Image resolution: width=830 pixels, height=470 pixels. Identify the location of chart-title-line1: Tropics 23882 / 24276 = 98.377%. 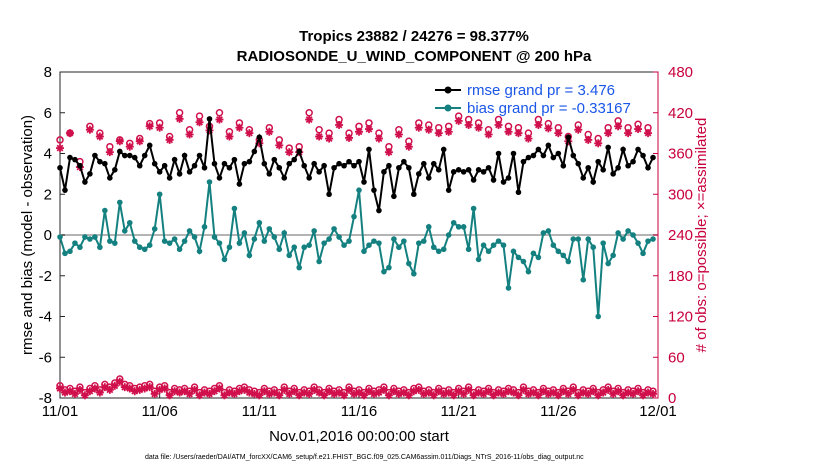
(414, 36).